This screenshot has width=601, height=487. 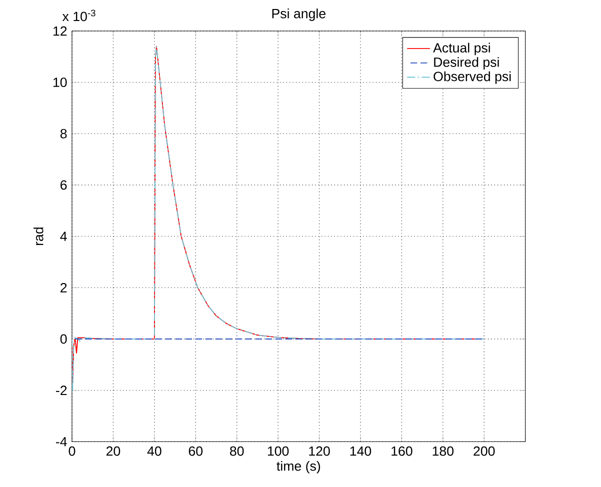 What do you see at coordinates (154, 451) in the screenshot?
I see `x-tick-label: 40` at bounding box center [154, 451].